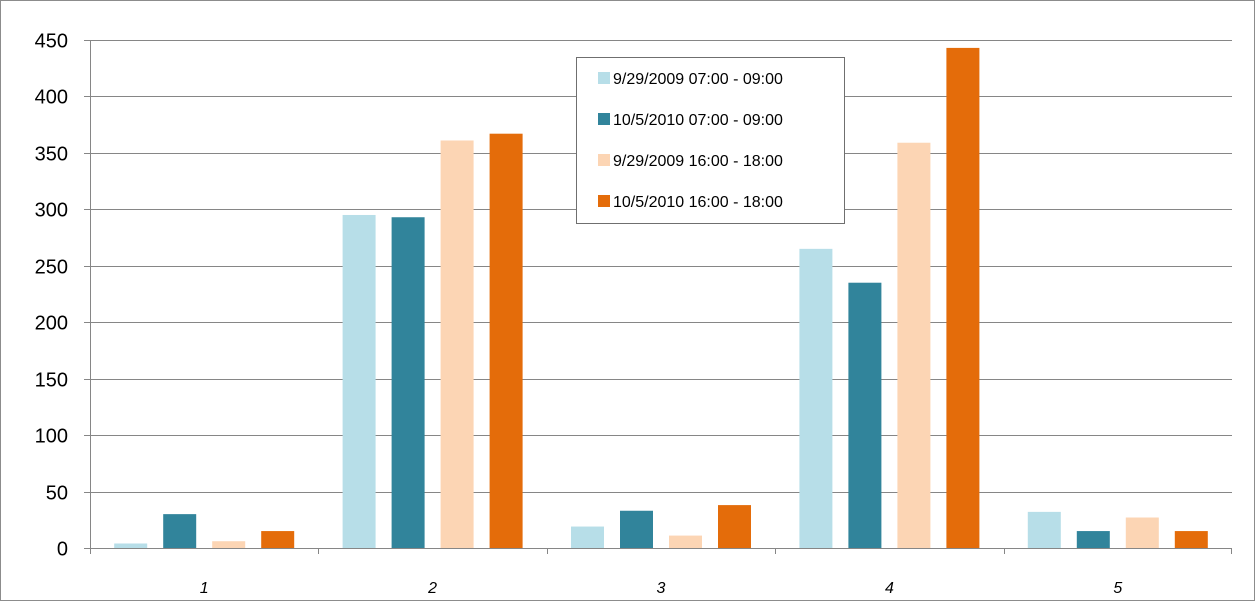 Image resolution: width=1255 pixels, height=601 pixels. What do you see at coordinates (51, 155) in the screenshot?
I see `y-tick-label: 350` at bounding box center [51, 155].